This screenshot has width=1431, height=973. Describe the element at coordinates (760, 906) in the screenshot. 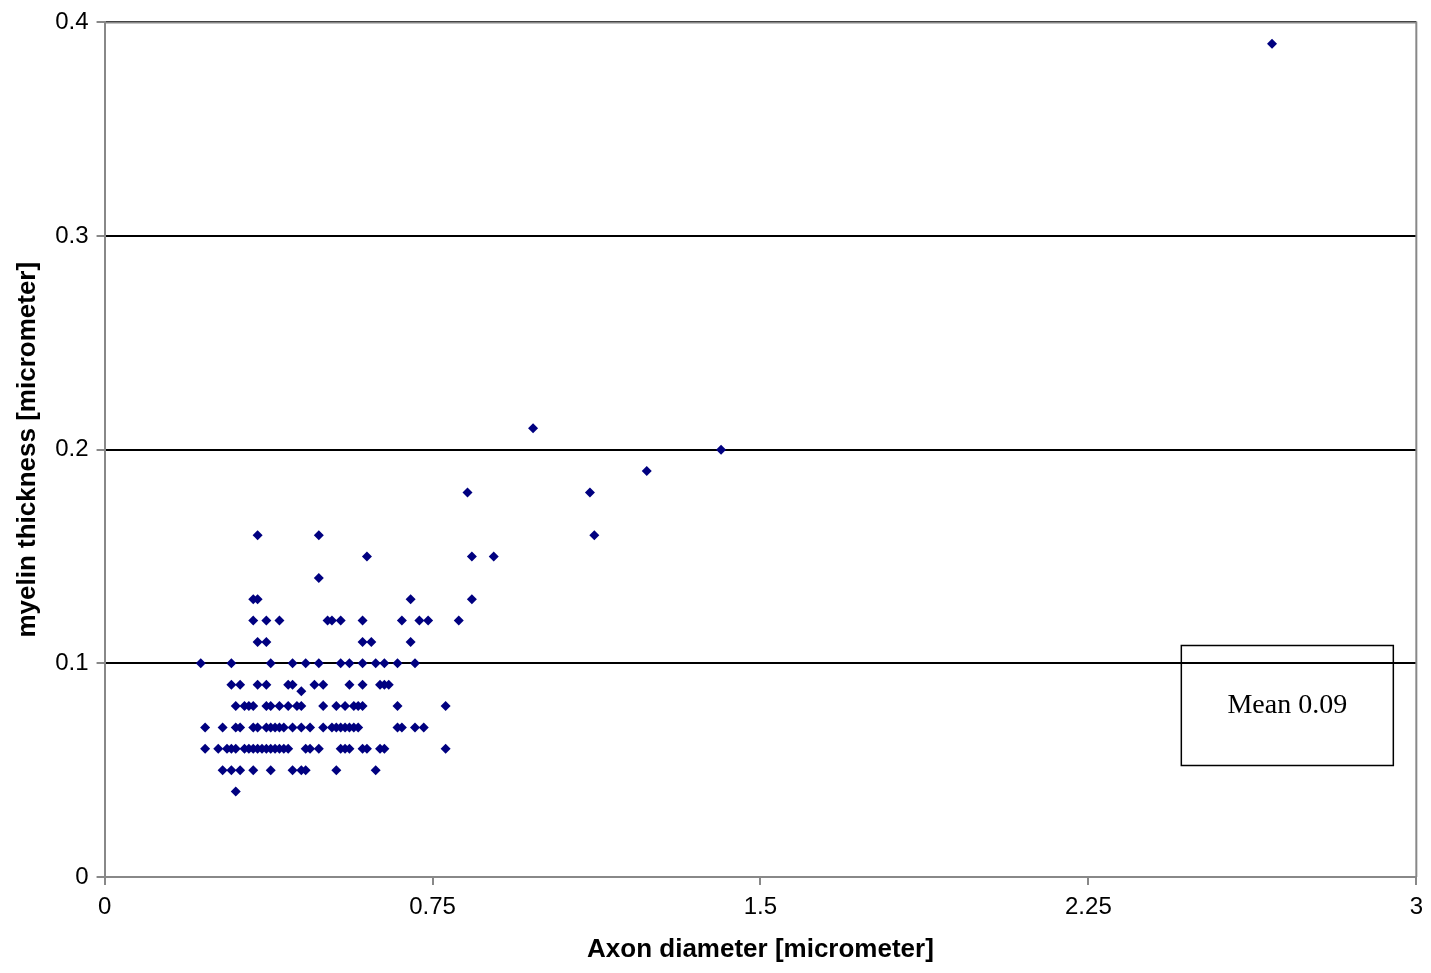

I see `x-tick-label: 1.5` at that location.